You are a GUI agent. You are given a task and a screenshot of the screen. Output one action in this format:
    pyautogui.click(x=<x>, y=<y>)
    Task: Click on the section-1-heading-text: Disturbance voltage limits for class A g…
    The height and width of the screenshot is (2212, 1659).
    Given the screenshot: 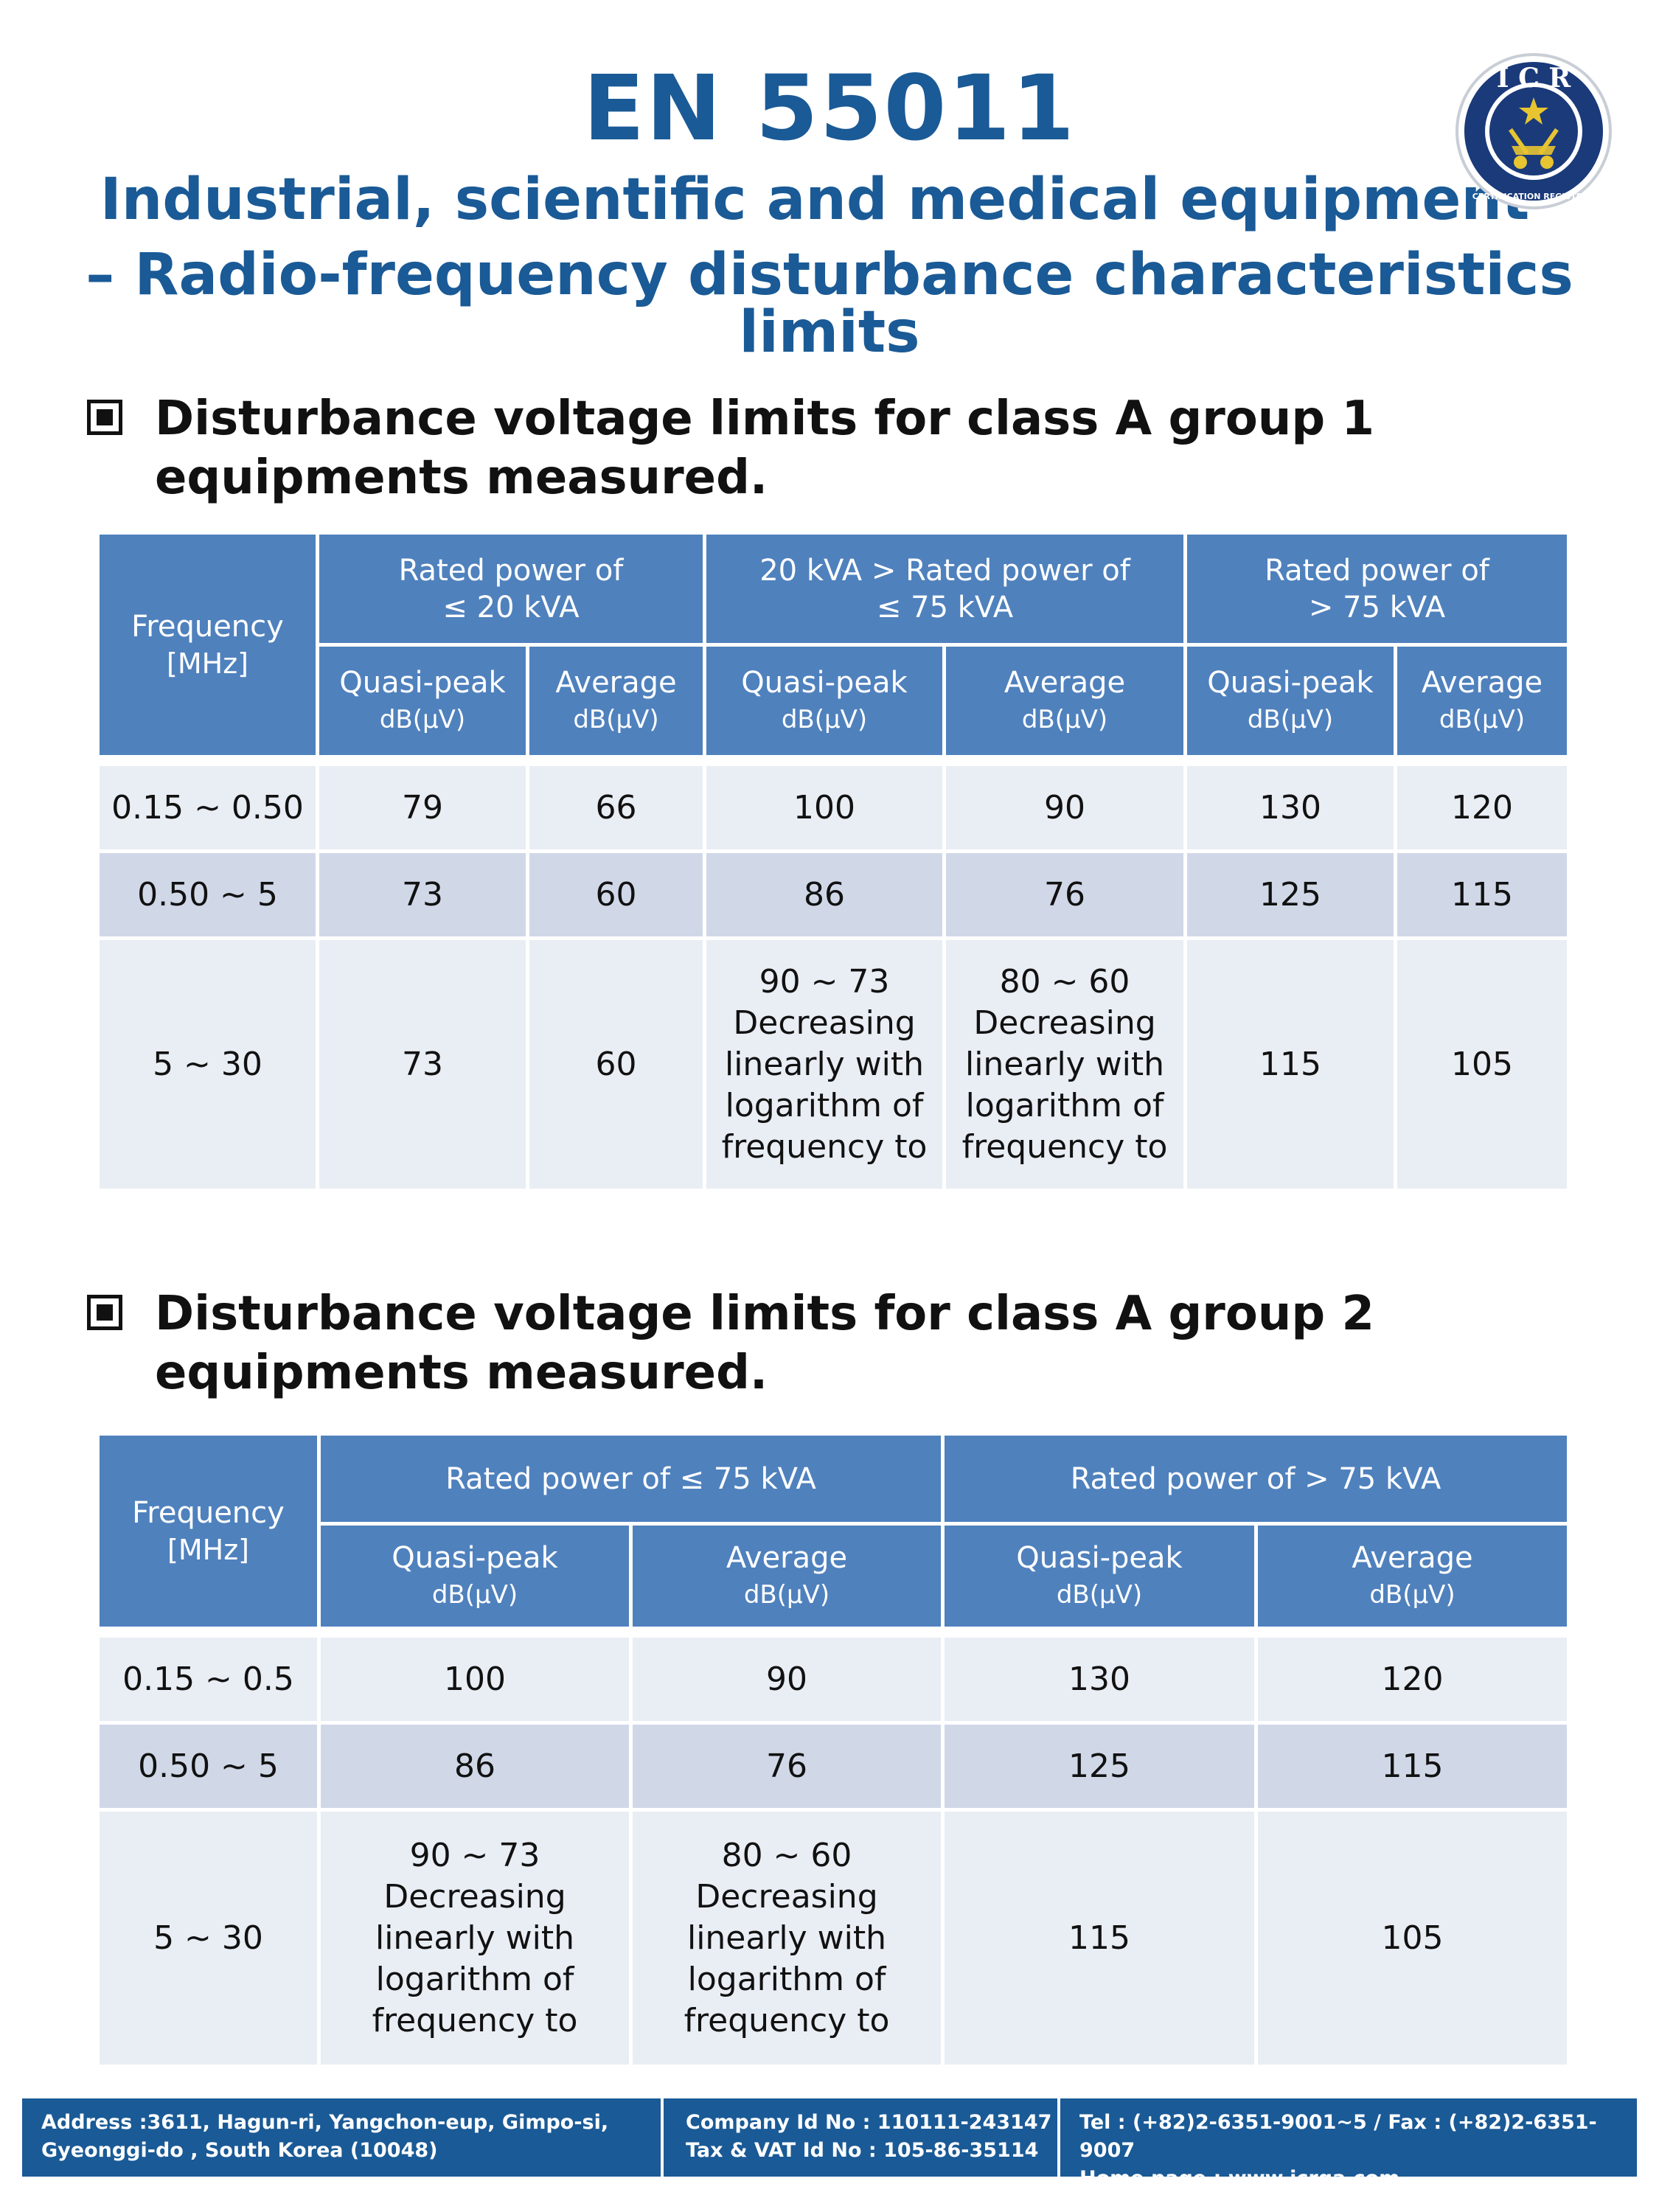 What is the action you would take?
    pyautogui.click(x=764, y=448)
    